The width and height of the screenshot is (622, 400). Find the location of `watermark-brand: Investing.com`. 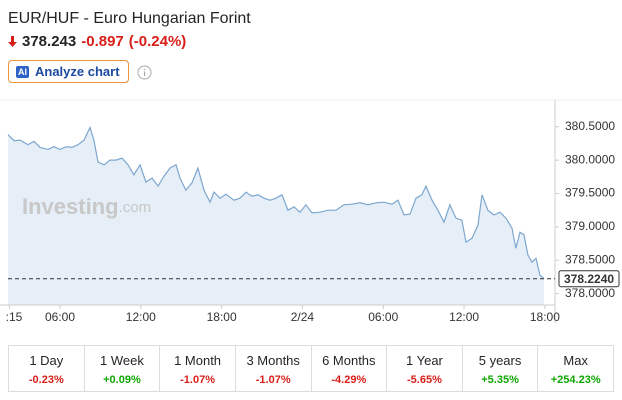

watermark-brand: Investing.com is located at coordinates (86, 206).